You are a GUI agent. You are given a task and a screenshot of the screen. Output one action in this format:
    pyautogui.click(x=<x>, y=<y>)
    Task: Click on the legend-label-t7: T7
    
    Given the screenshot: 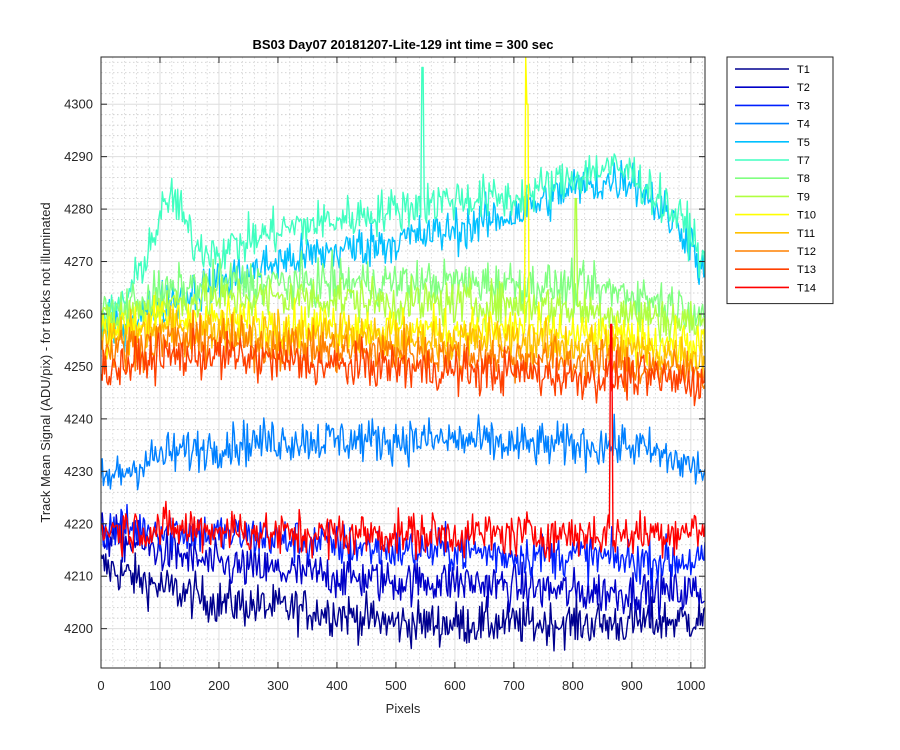 What is the action you would take?
    pyautogui.click(x=803, y=161)
    